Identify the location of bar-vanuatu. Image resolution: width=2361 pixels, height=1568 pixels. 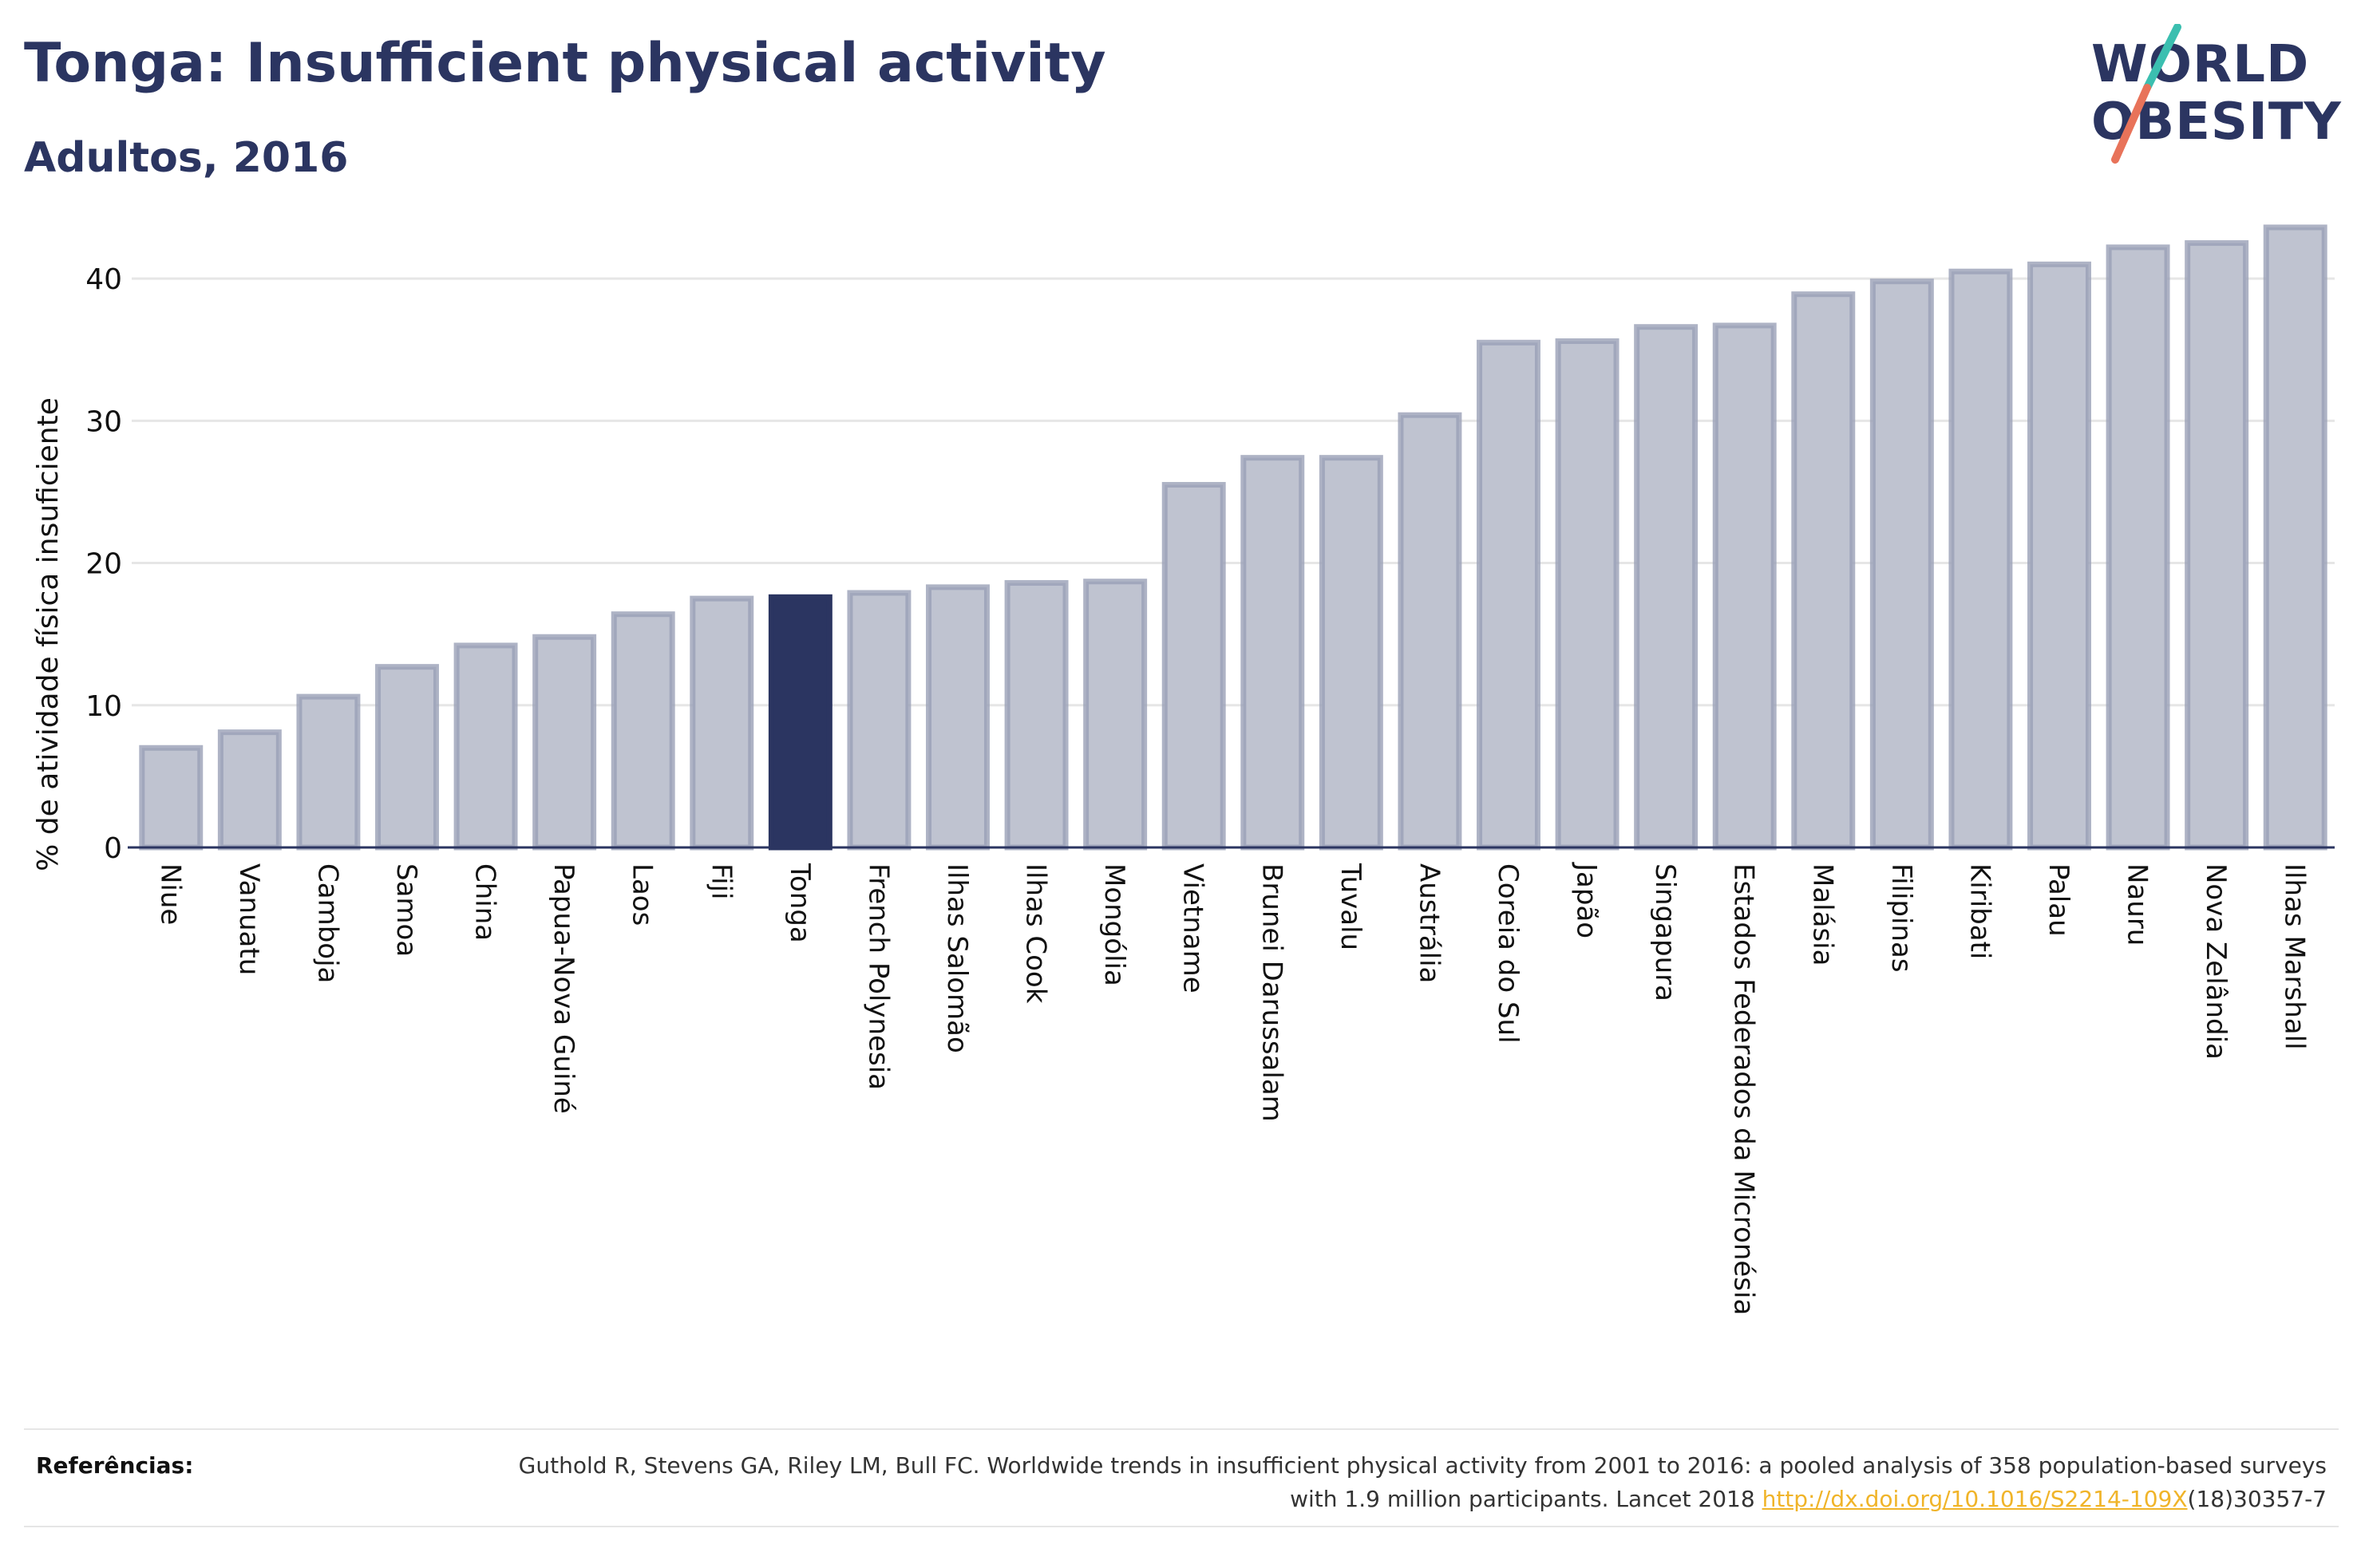
(249, 790).